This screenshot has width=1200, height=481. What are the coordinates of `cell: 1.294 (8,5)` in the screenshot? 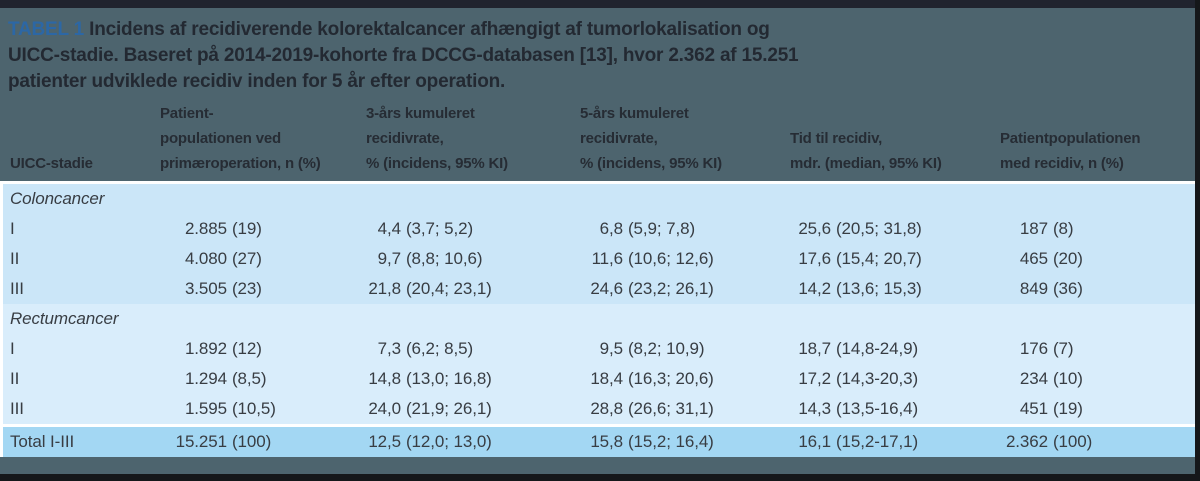 It's located at (213, 379).